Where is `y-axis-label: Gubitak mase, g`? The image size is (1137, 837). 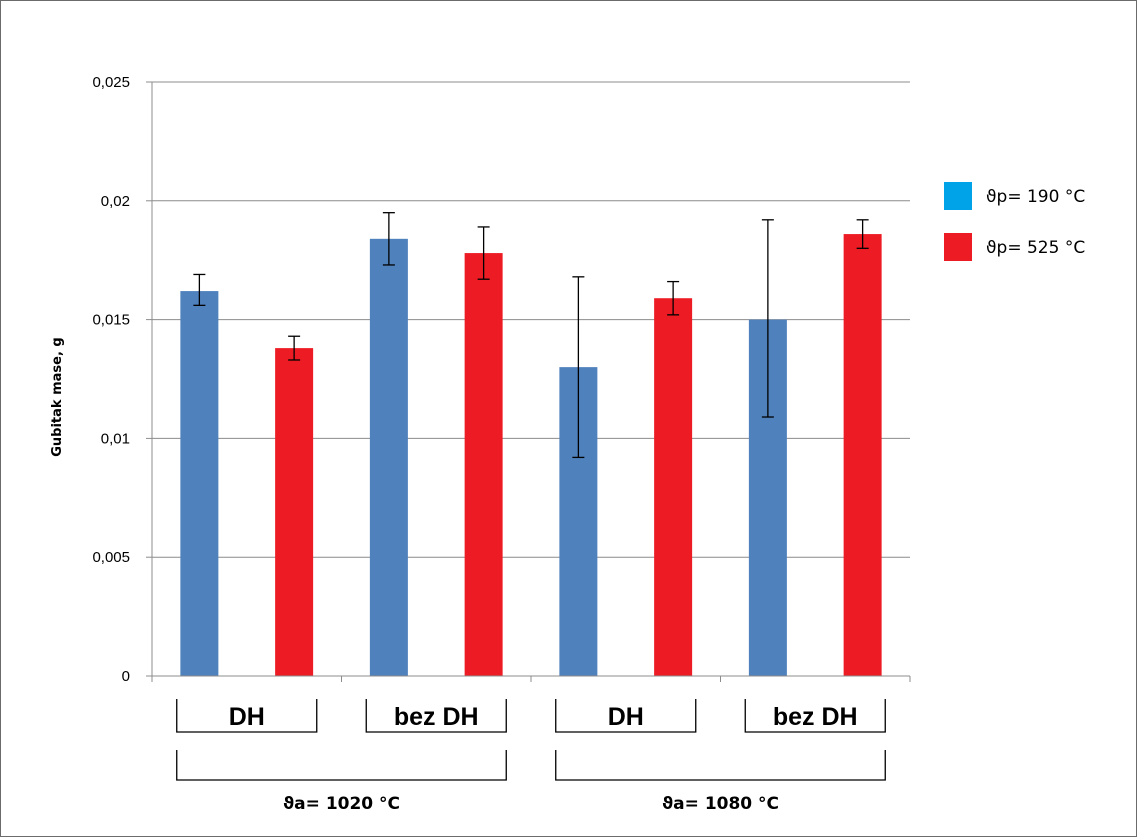 y-axis-label: Gubitak mase, g is located at coordinates (57, 397).